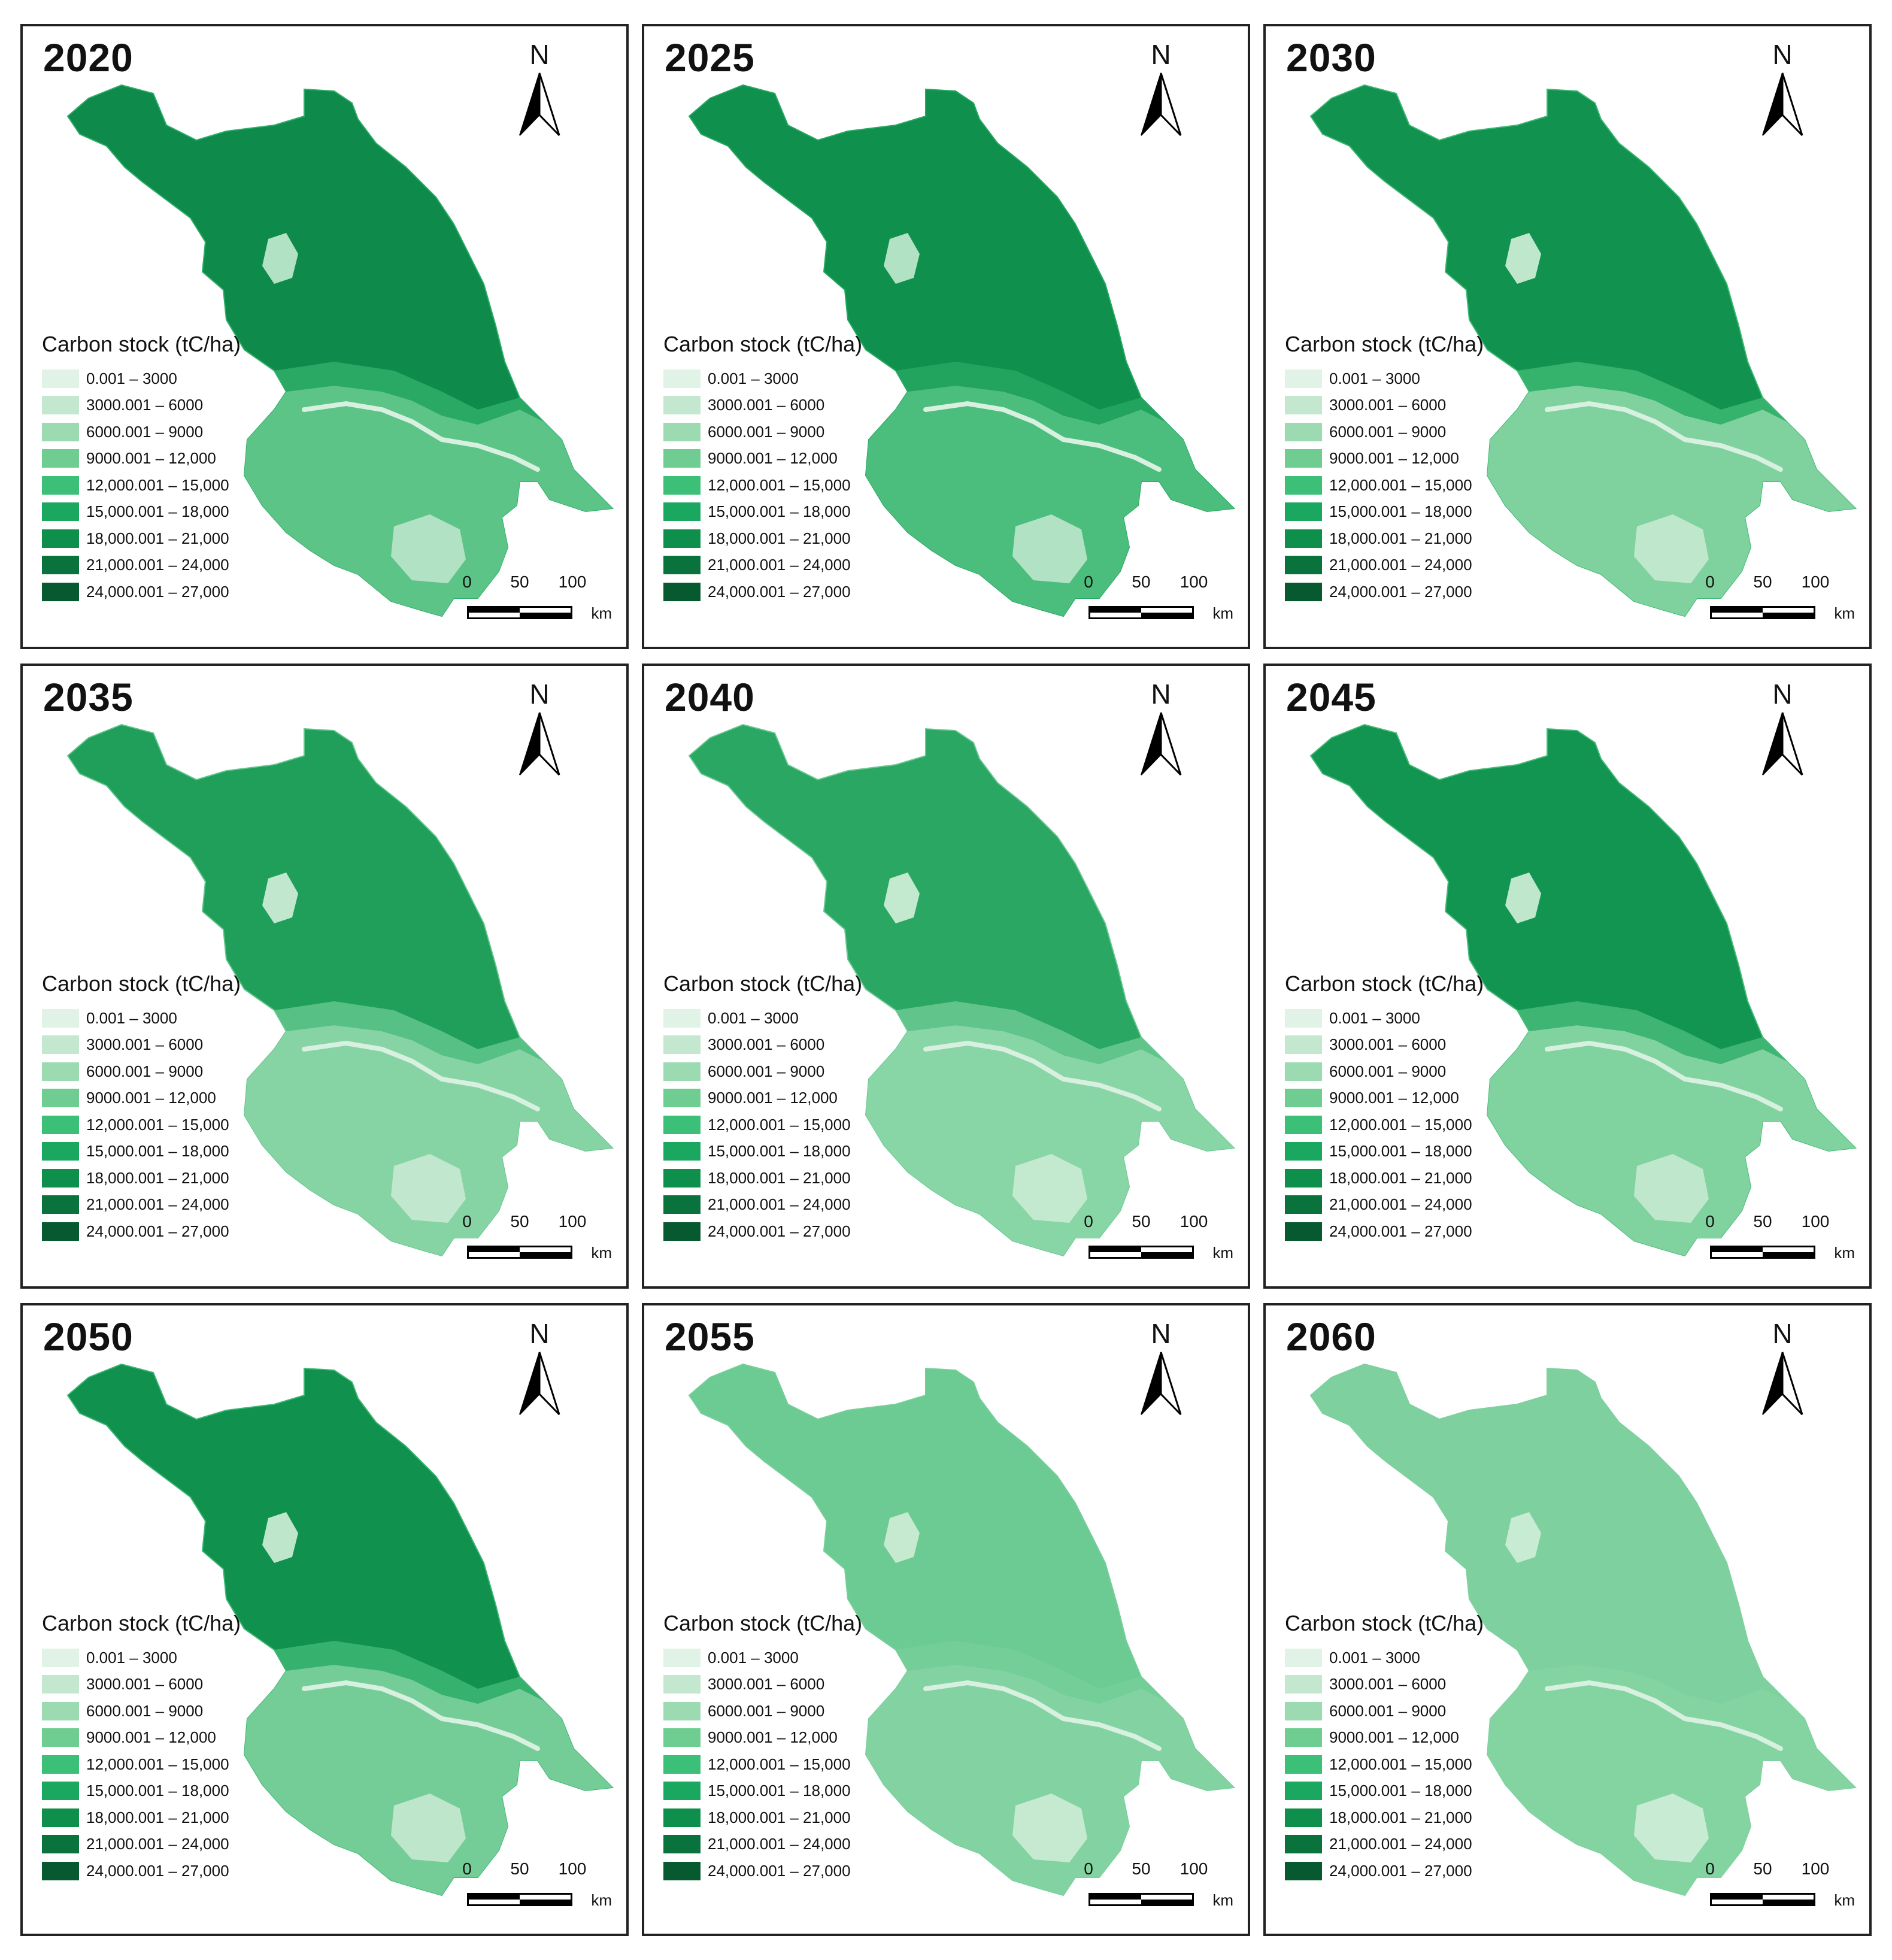  Describe the element at coordinates (1782, 1333) in the screenshot. I see `north-label: N` at that location.